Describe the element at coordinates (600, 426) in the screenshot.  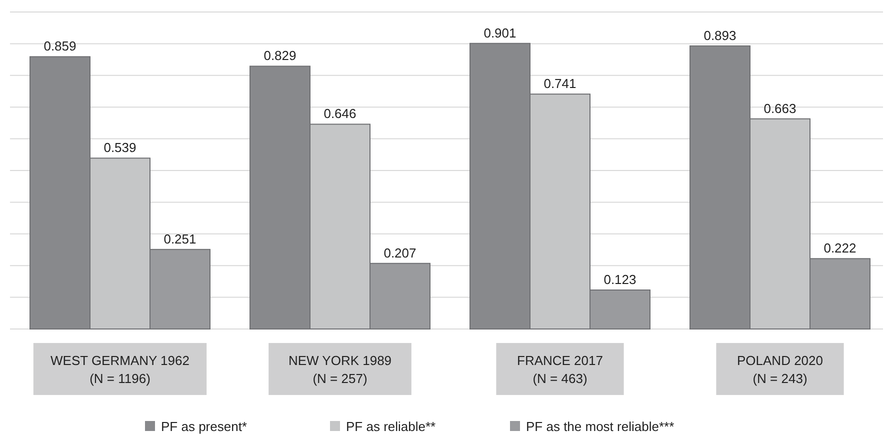
I see `legend-label: PF as the most reliable***` at that location.